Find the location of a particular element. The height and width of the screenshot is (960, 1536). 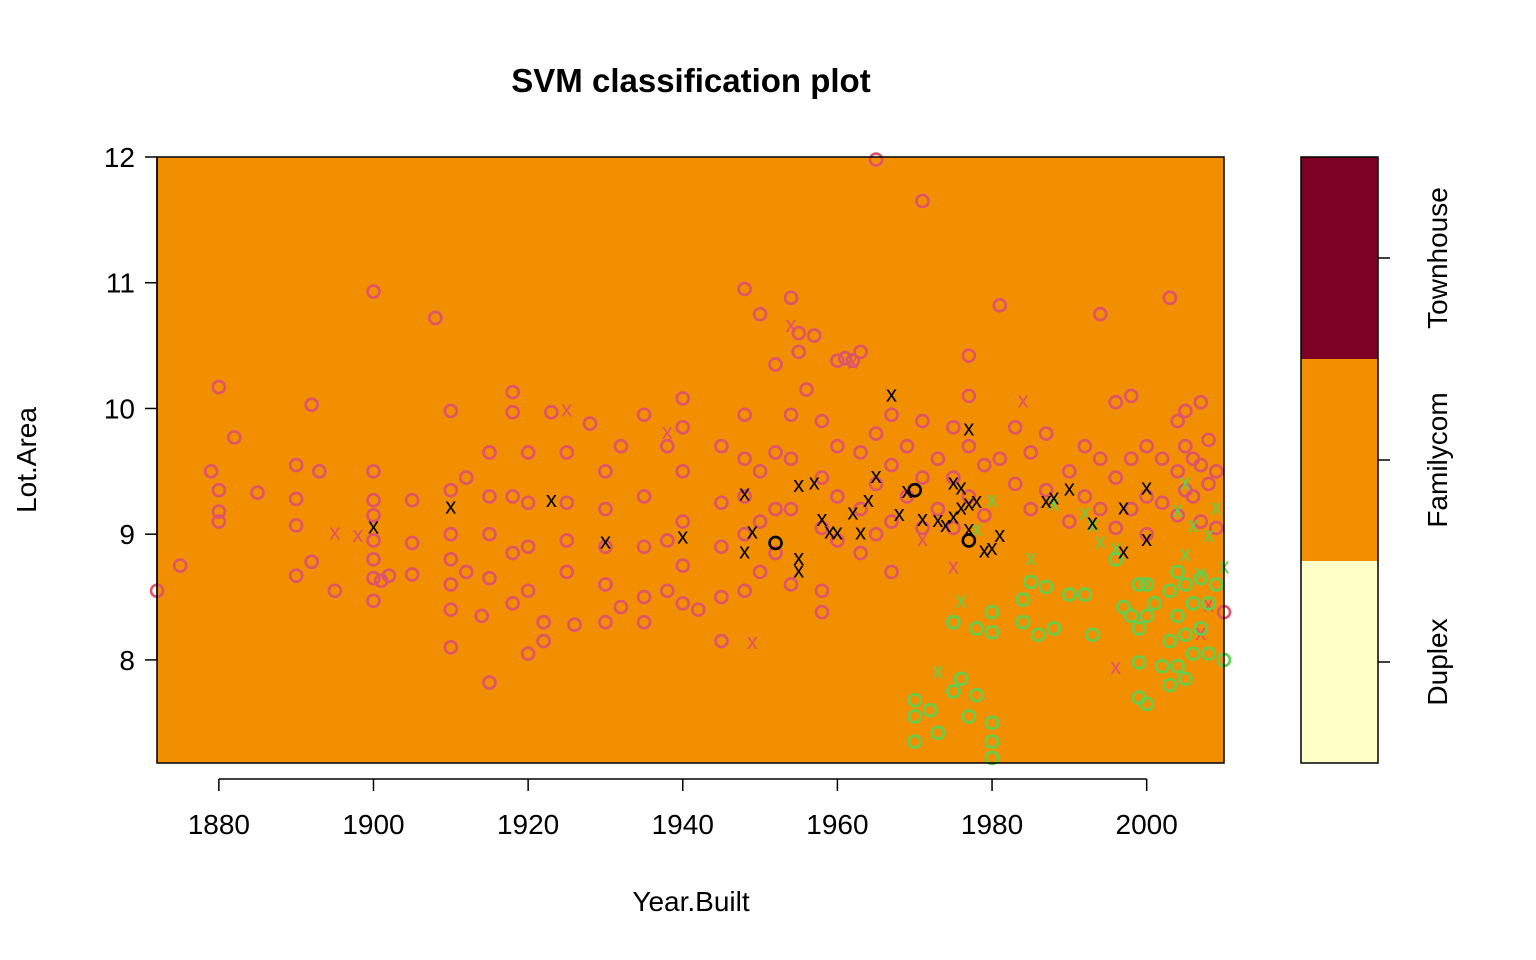

point-duplex-x-11: x is located at coordinates (1177, 509).